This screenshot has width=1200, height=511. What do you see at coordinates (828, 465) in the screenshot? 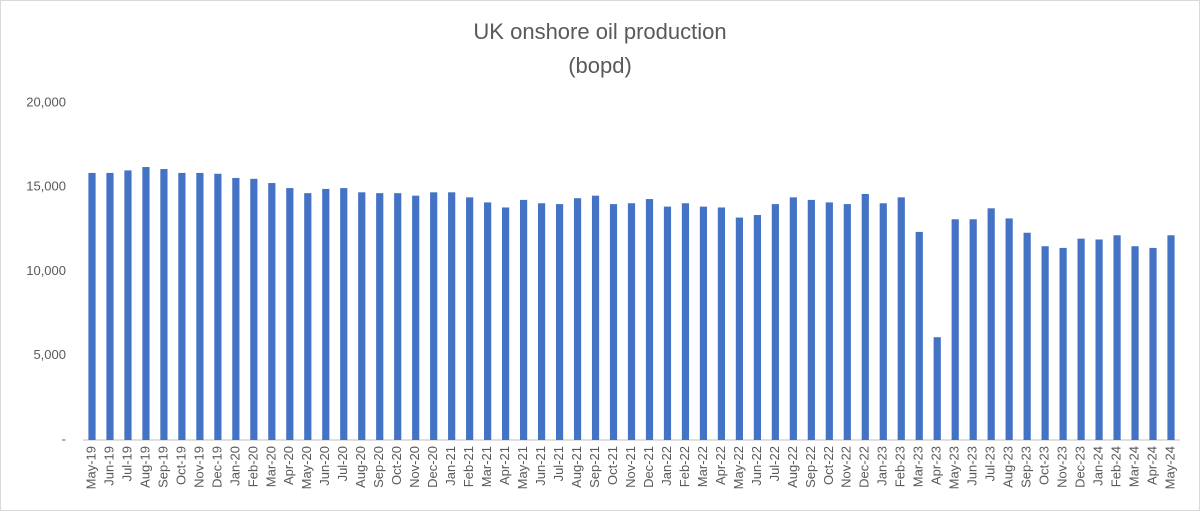
I see `x-tick-label: Oct-22` at bounding box center [828, 465].